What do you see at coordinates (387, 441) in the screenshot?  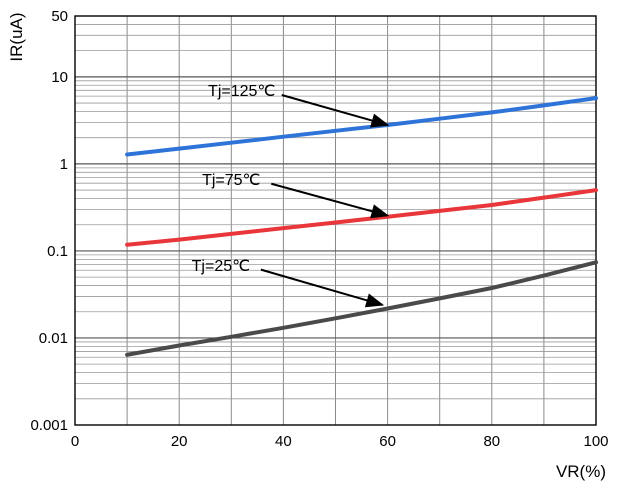 I see `x-tick-label: 60` at bounding box center [387, 441].